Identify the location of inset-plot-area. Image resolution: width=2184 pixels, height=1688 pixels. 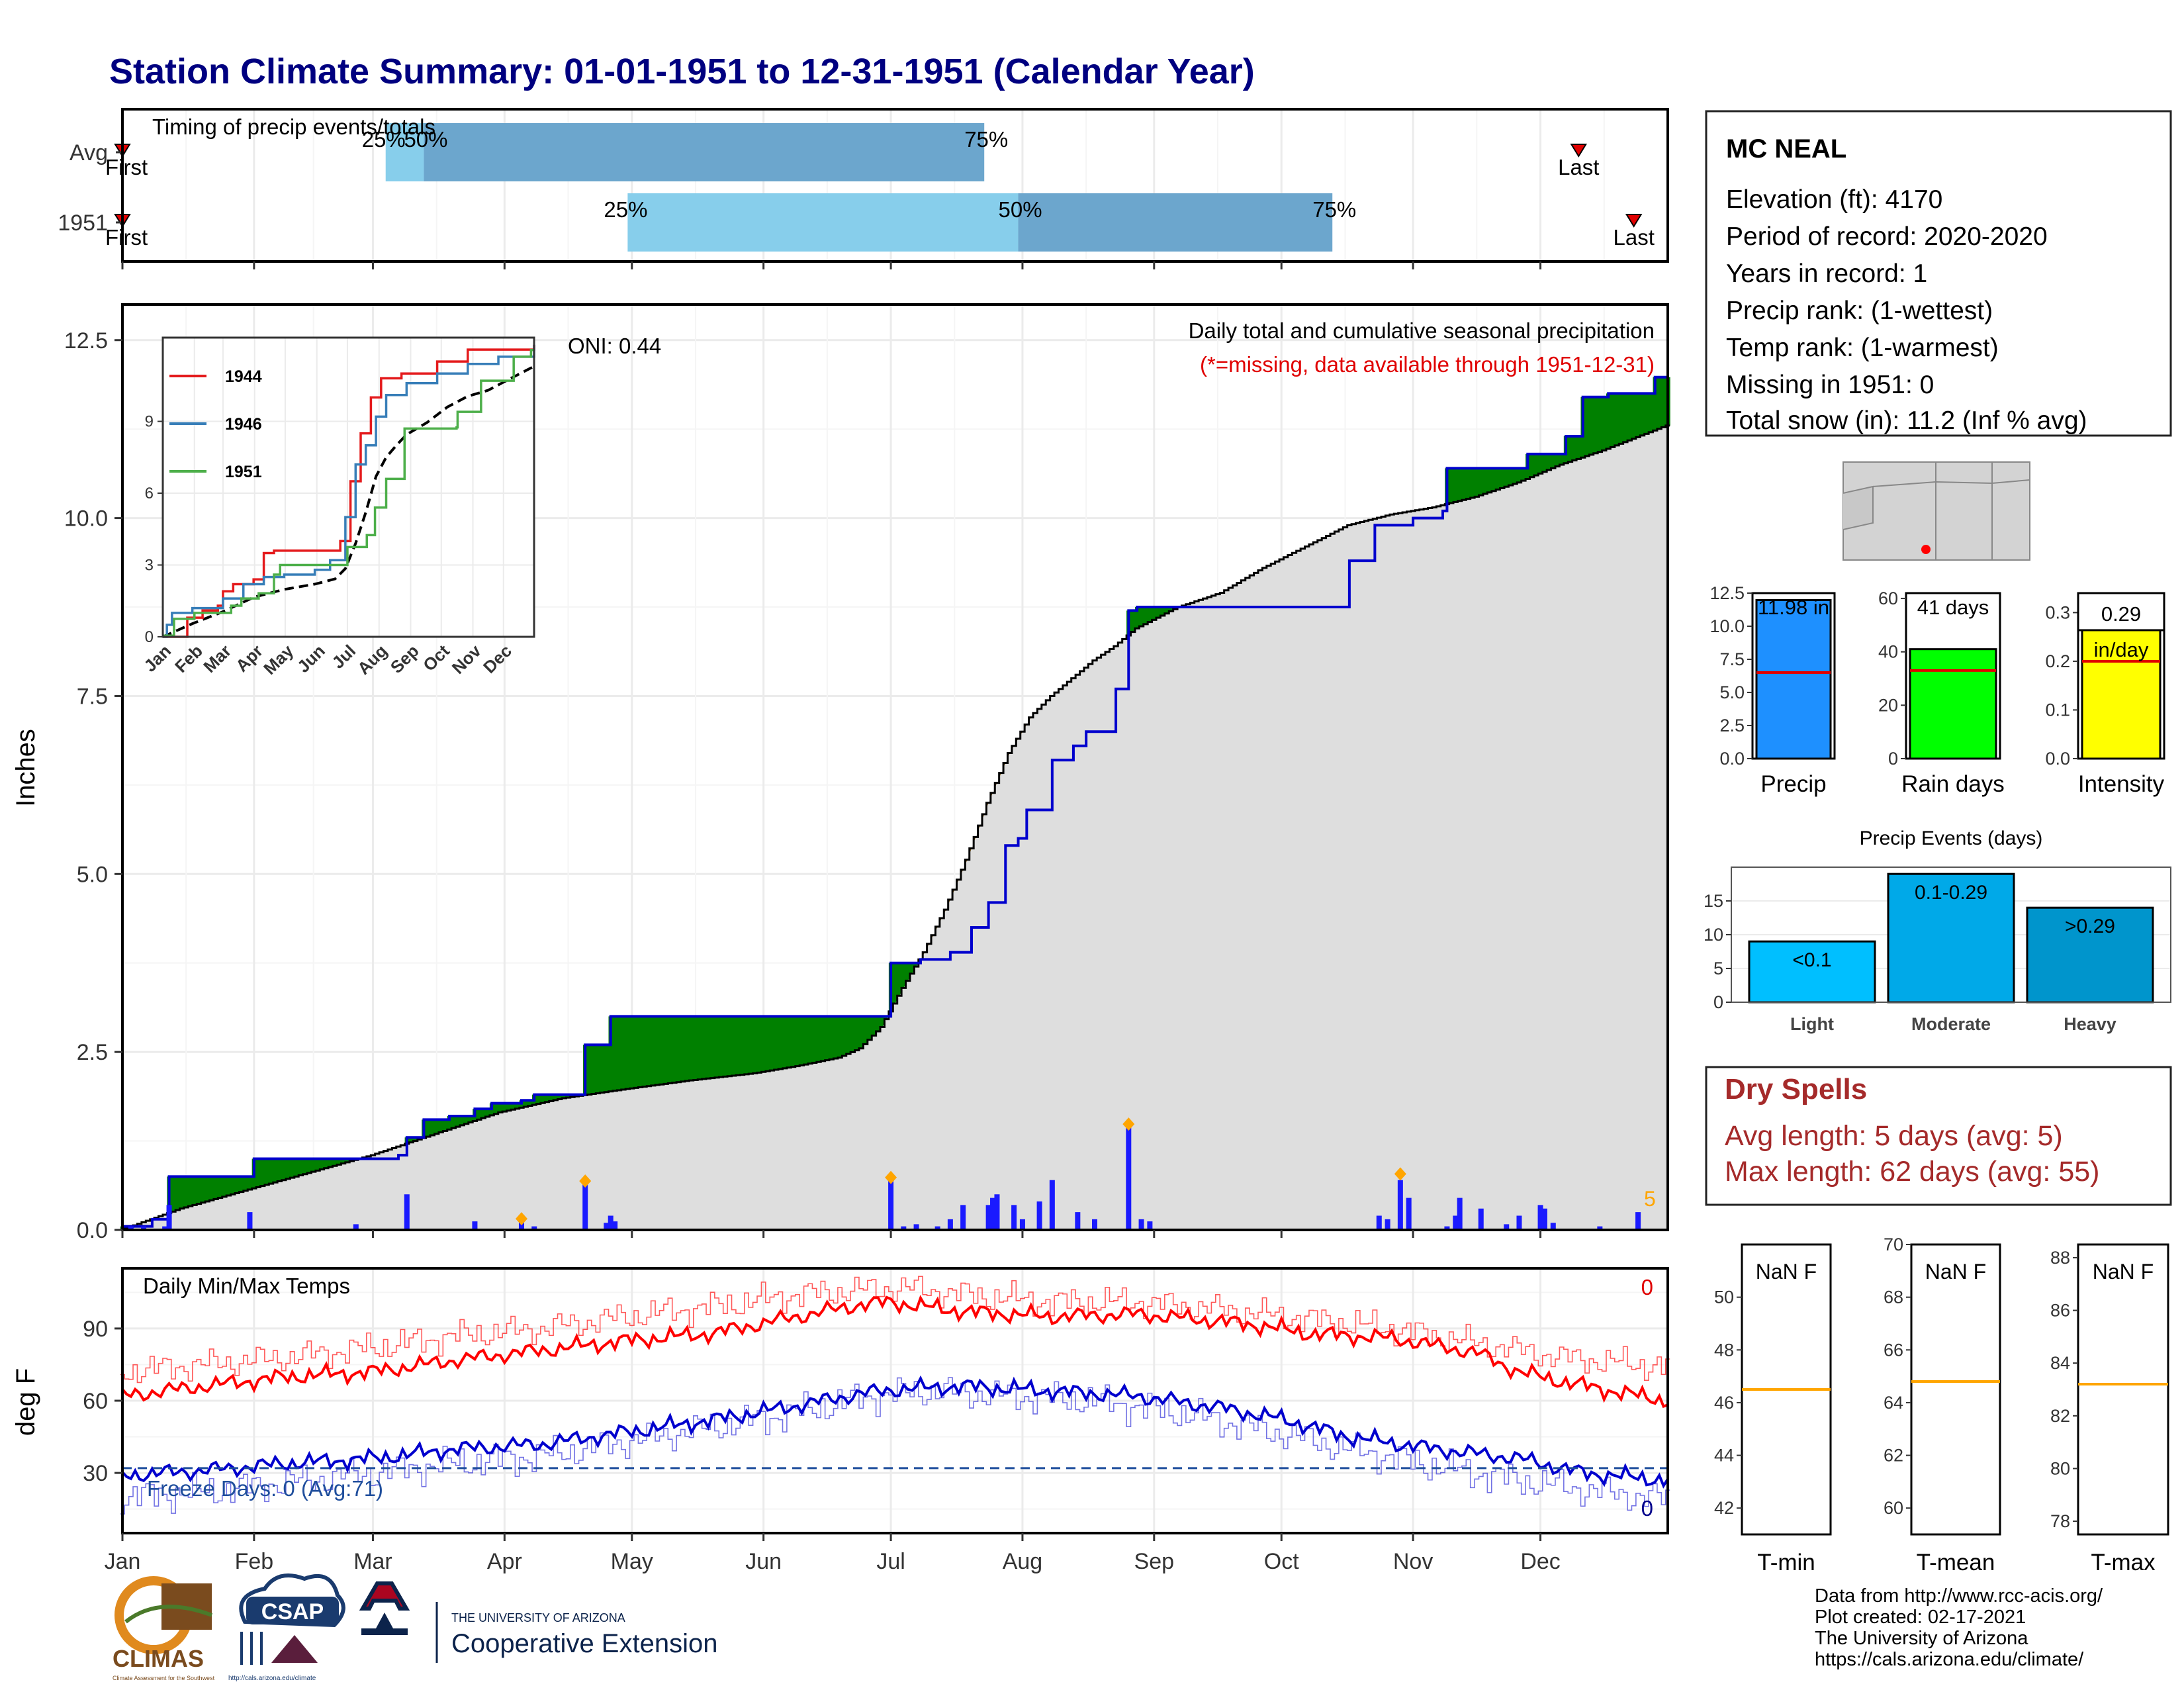
(348, 487).